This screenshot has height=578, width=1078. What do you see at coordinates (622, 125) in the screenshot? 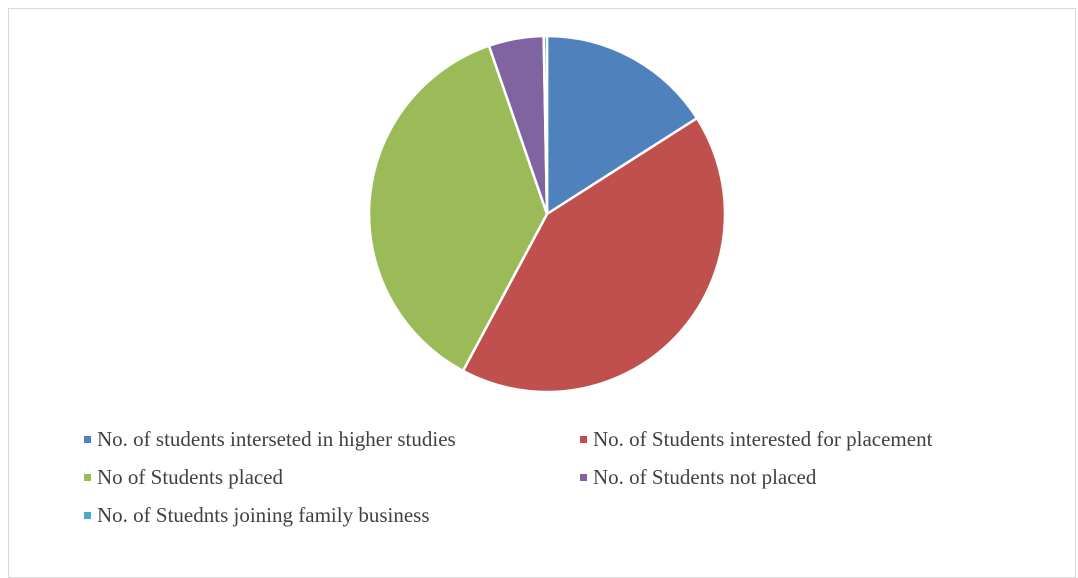
I see `pie-slice-higher-studies` at bounding box center [622, 125].